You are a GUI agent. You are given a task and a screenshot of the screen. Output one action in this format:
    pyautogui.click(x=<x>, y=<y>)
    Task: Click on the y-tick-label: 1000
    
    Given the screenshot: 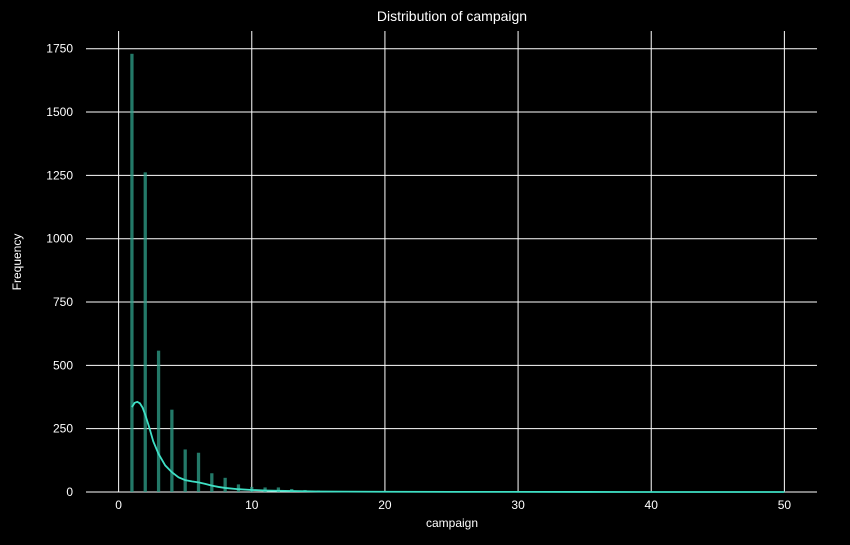 What is the action you would take?
    pyautogui.click(x=59, y=239)
    